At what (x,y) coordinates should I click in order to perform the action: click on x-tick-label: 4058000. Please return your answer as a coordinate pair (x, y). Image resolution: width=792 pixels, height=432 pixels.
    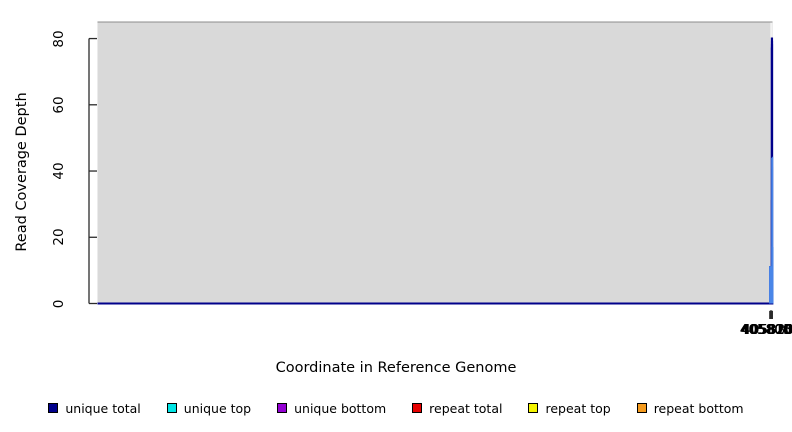
    Looking at the image, I should click on (765, 330).